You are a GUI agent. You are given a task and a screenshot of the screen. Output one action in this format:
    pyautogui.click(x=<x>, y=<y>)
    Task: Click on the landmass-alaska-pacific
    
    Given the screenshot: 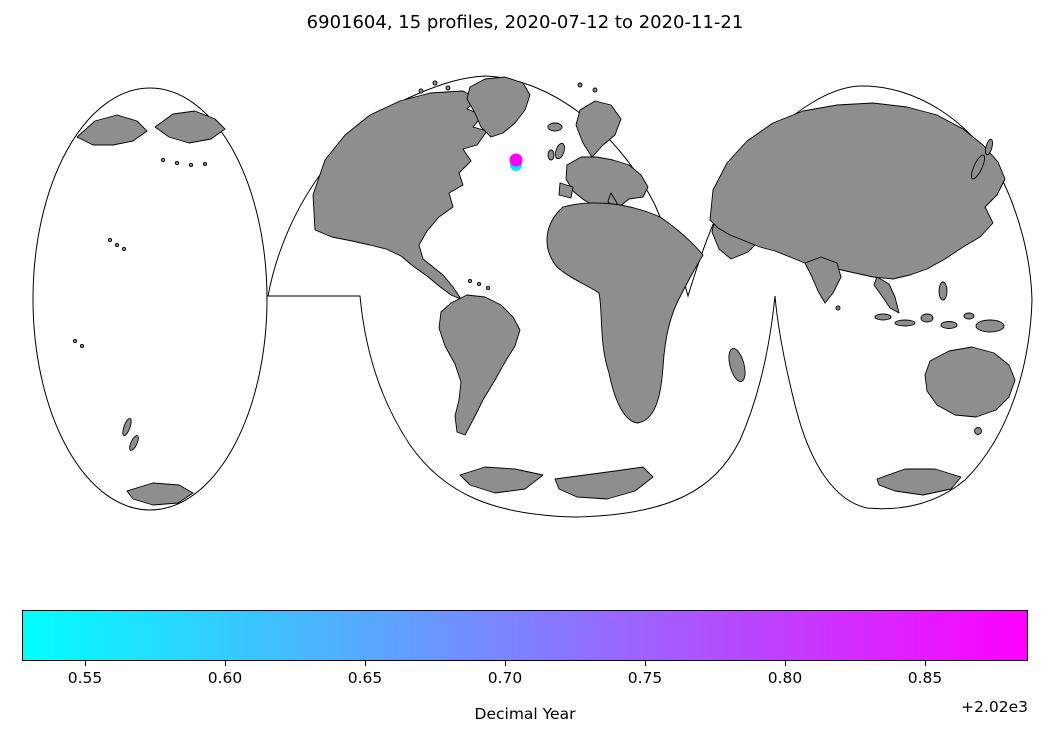 What is the action you would take?
    pyautogui.click(x=190, y=127)
    